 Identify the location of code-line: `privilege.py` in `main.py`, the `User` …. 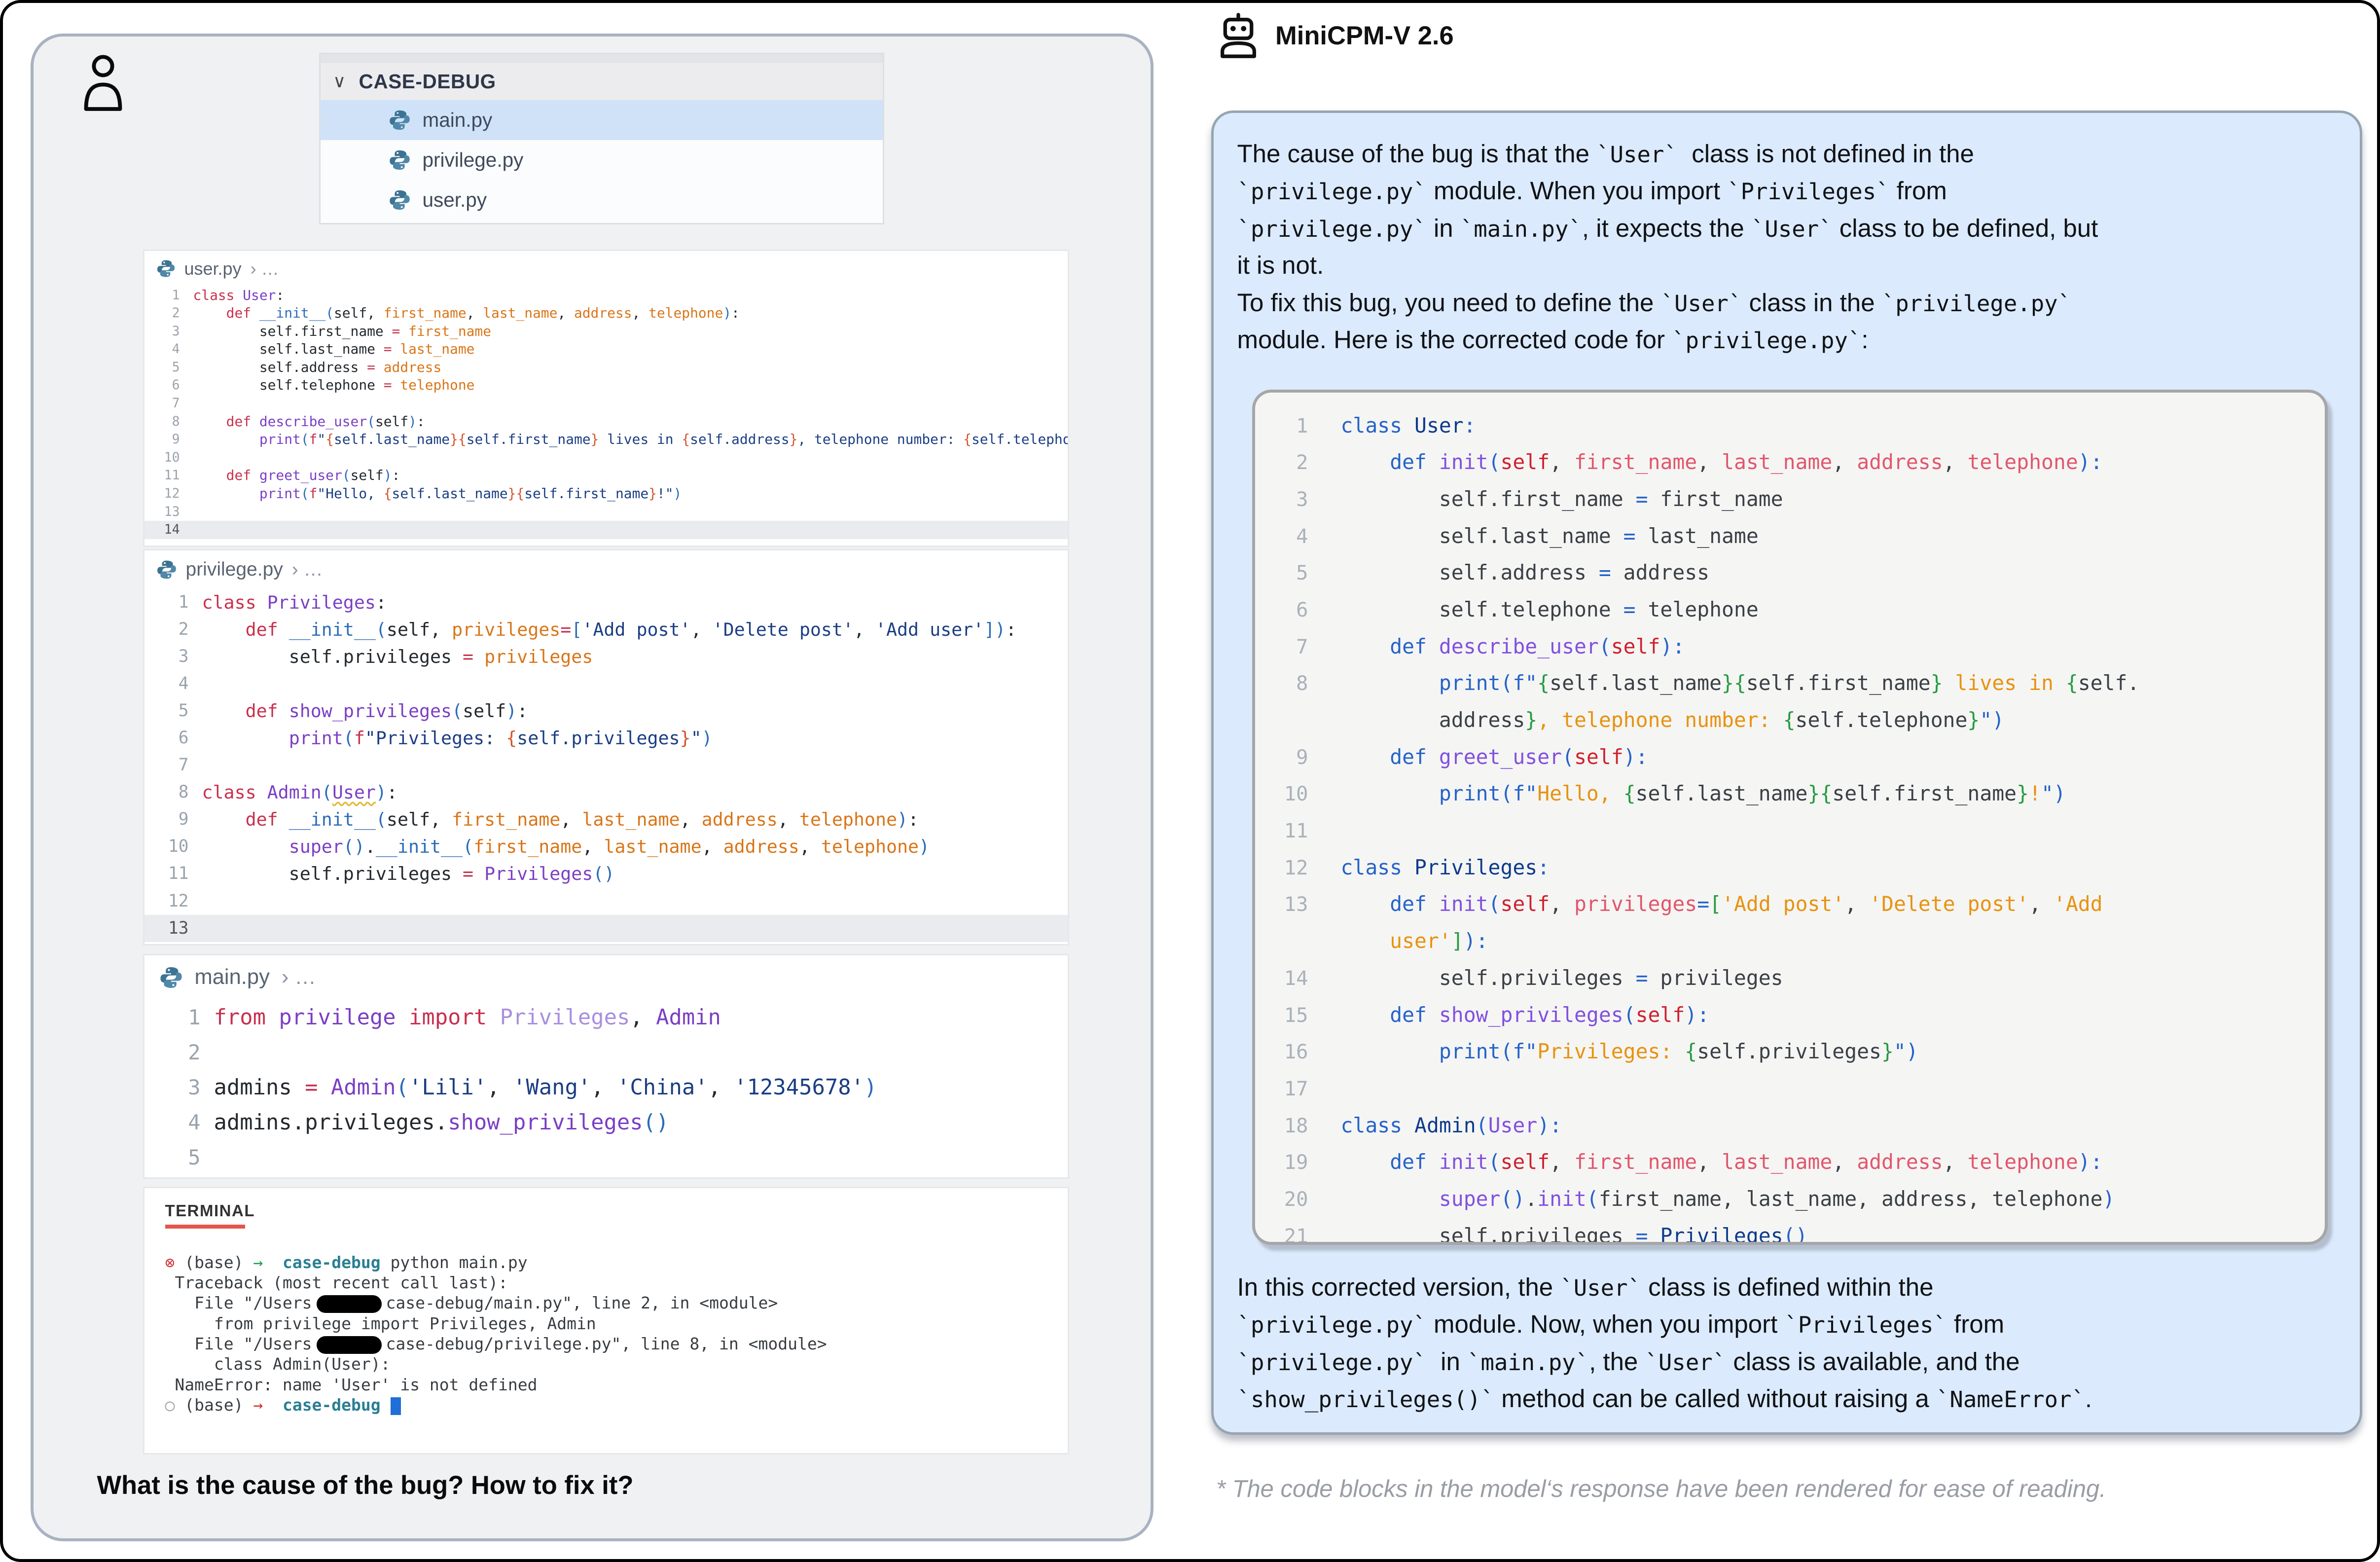
(1628, 1361).